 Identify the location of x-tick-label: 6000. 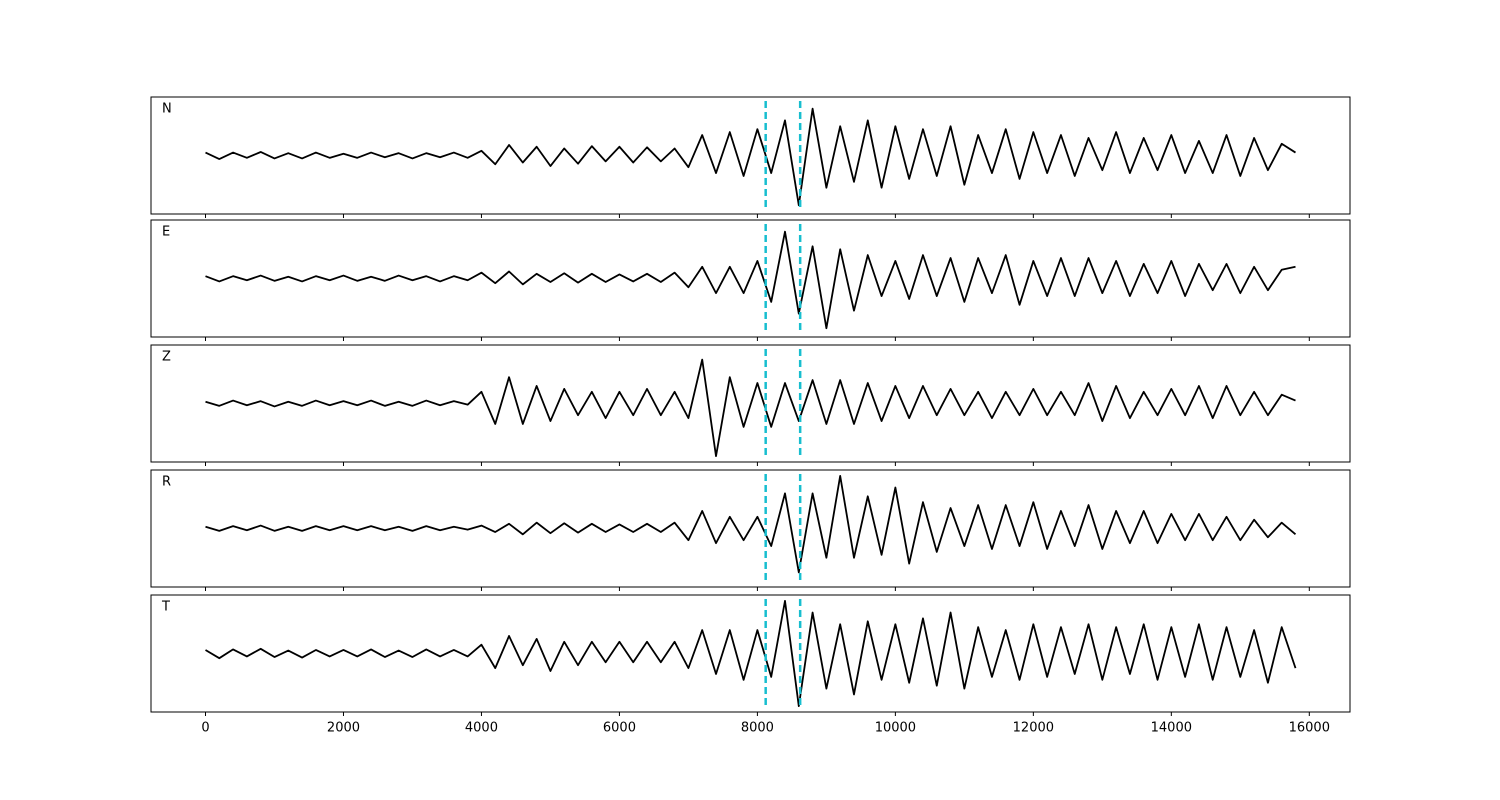
(619, 728).